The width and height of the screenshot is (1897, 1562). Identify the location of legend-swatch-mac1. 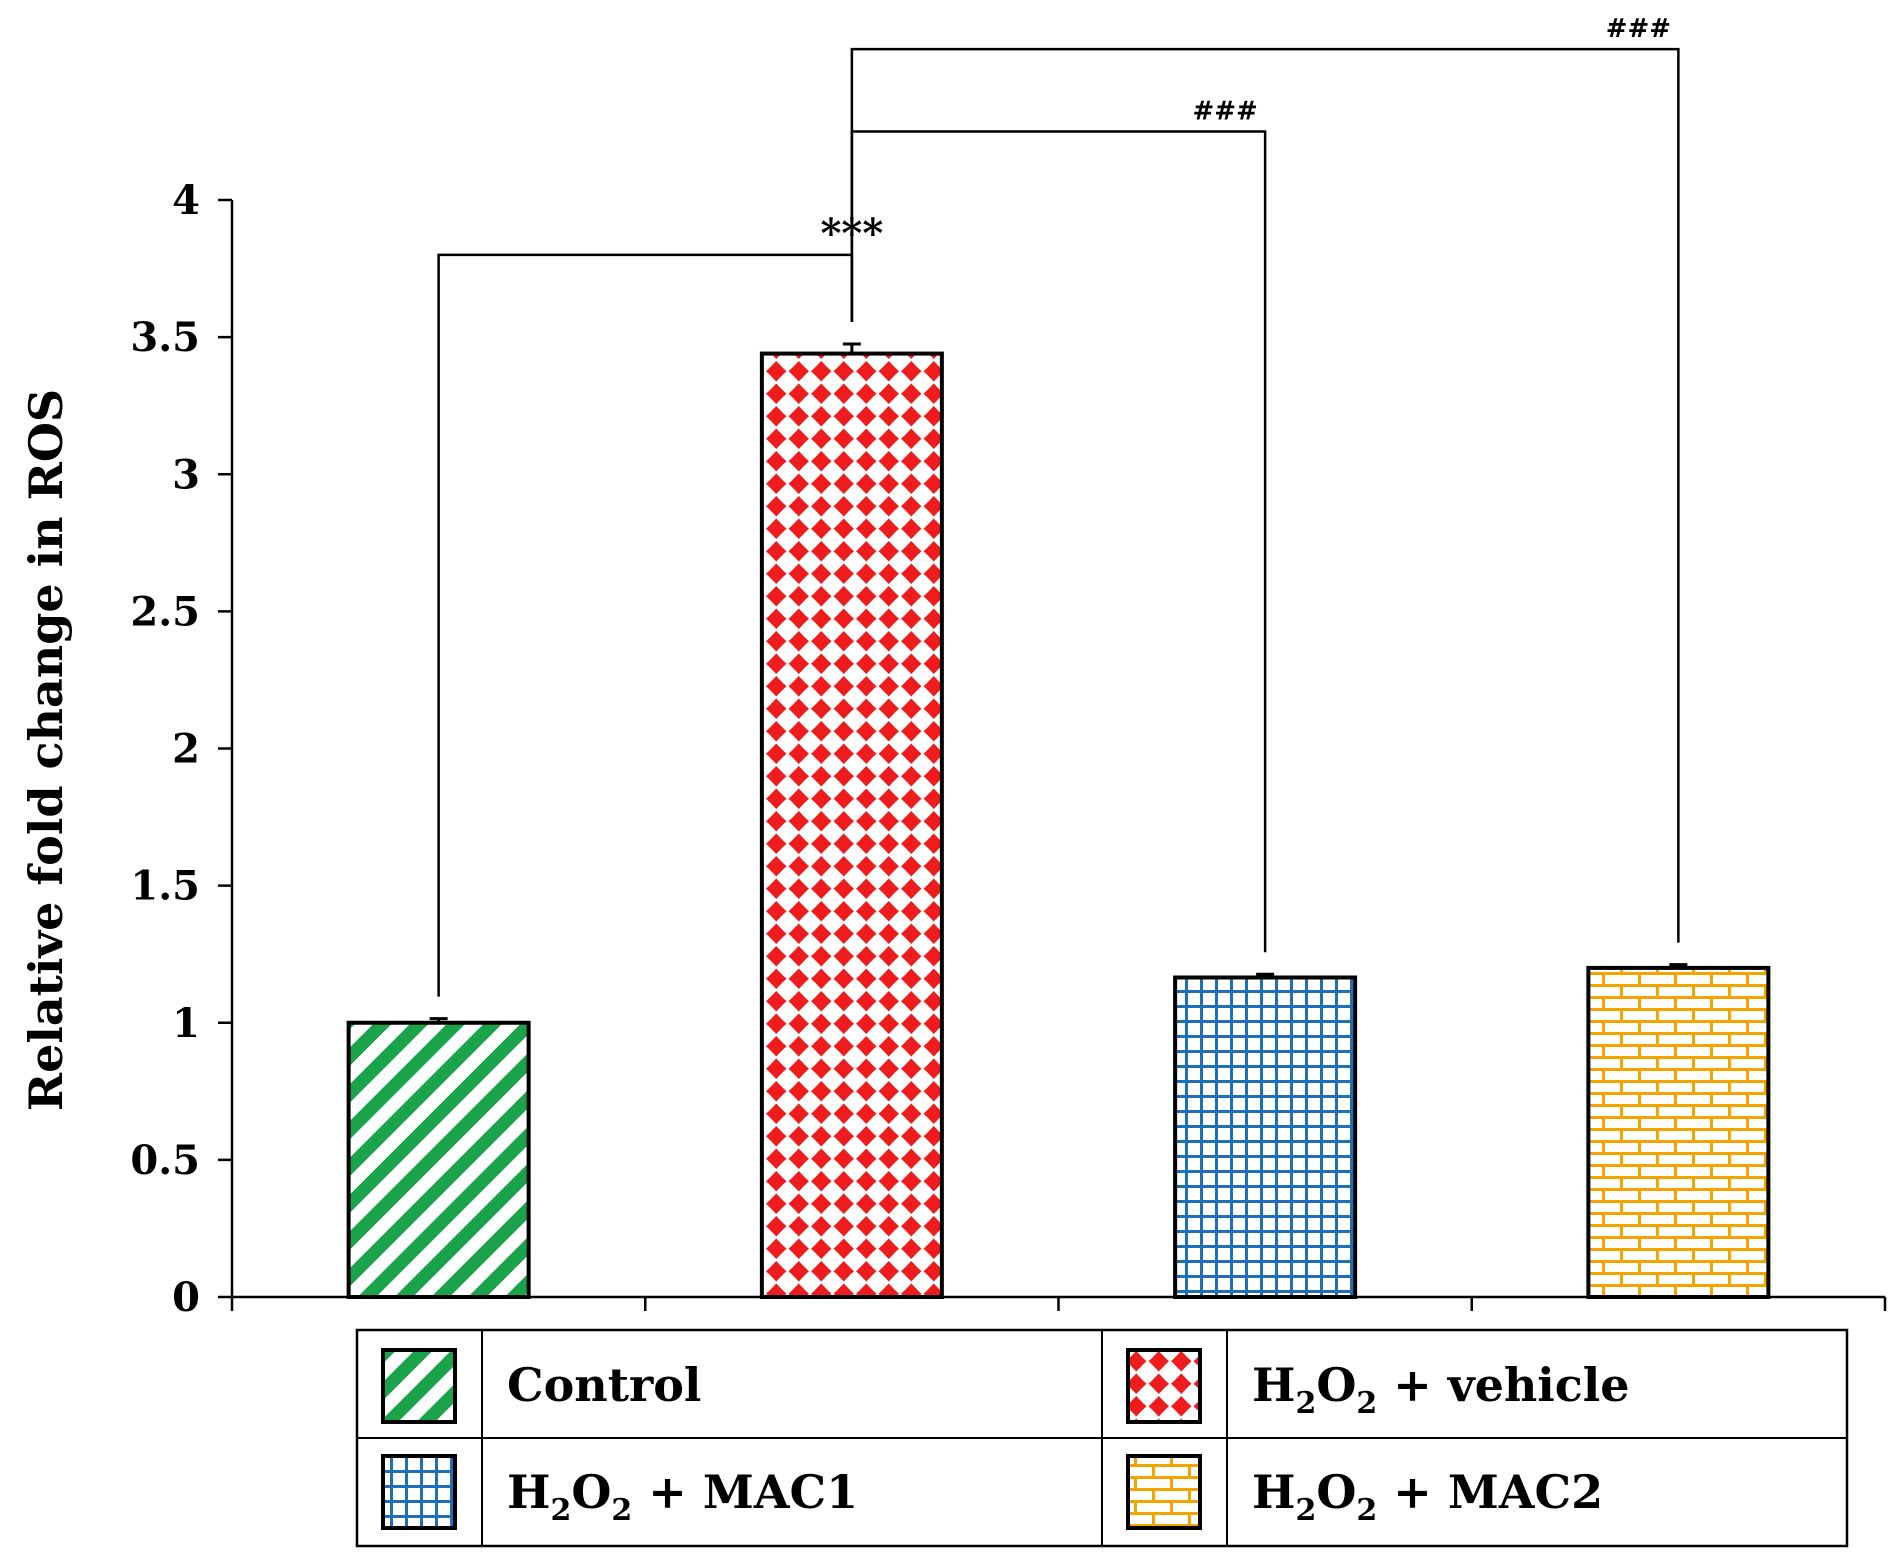
(419, 1492).